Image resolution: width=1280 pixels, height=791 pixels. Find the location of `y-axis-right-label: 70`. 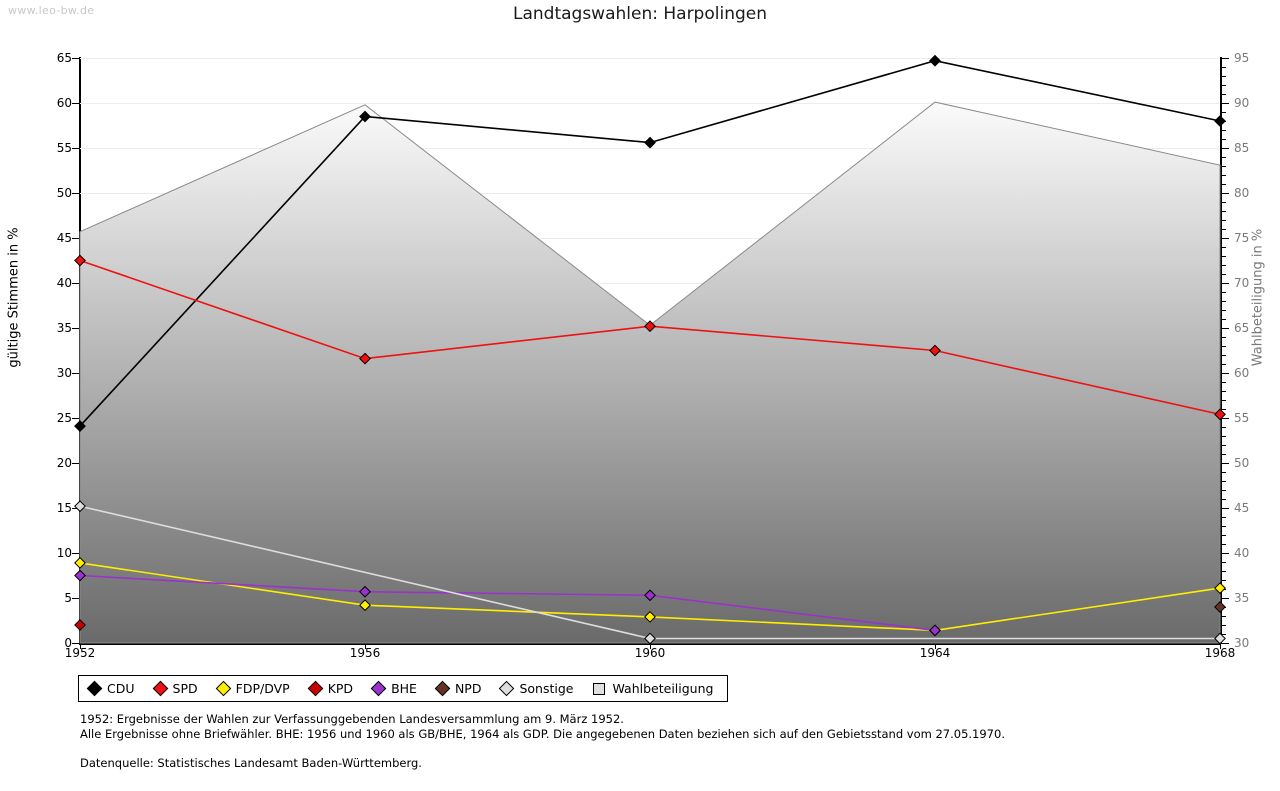

y-axis-right-label: 70 is located at coordinates (1242, 283).